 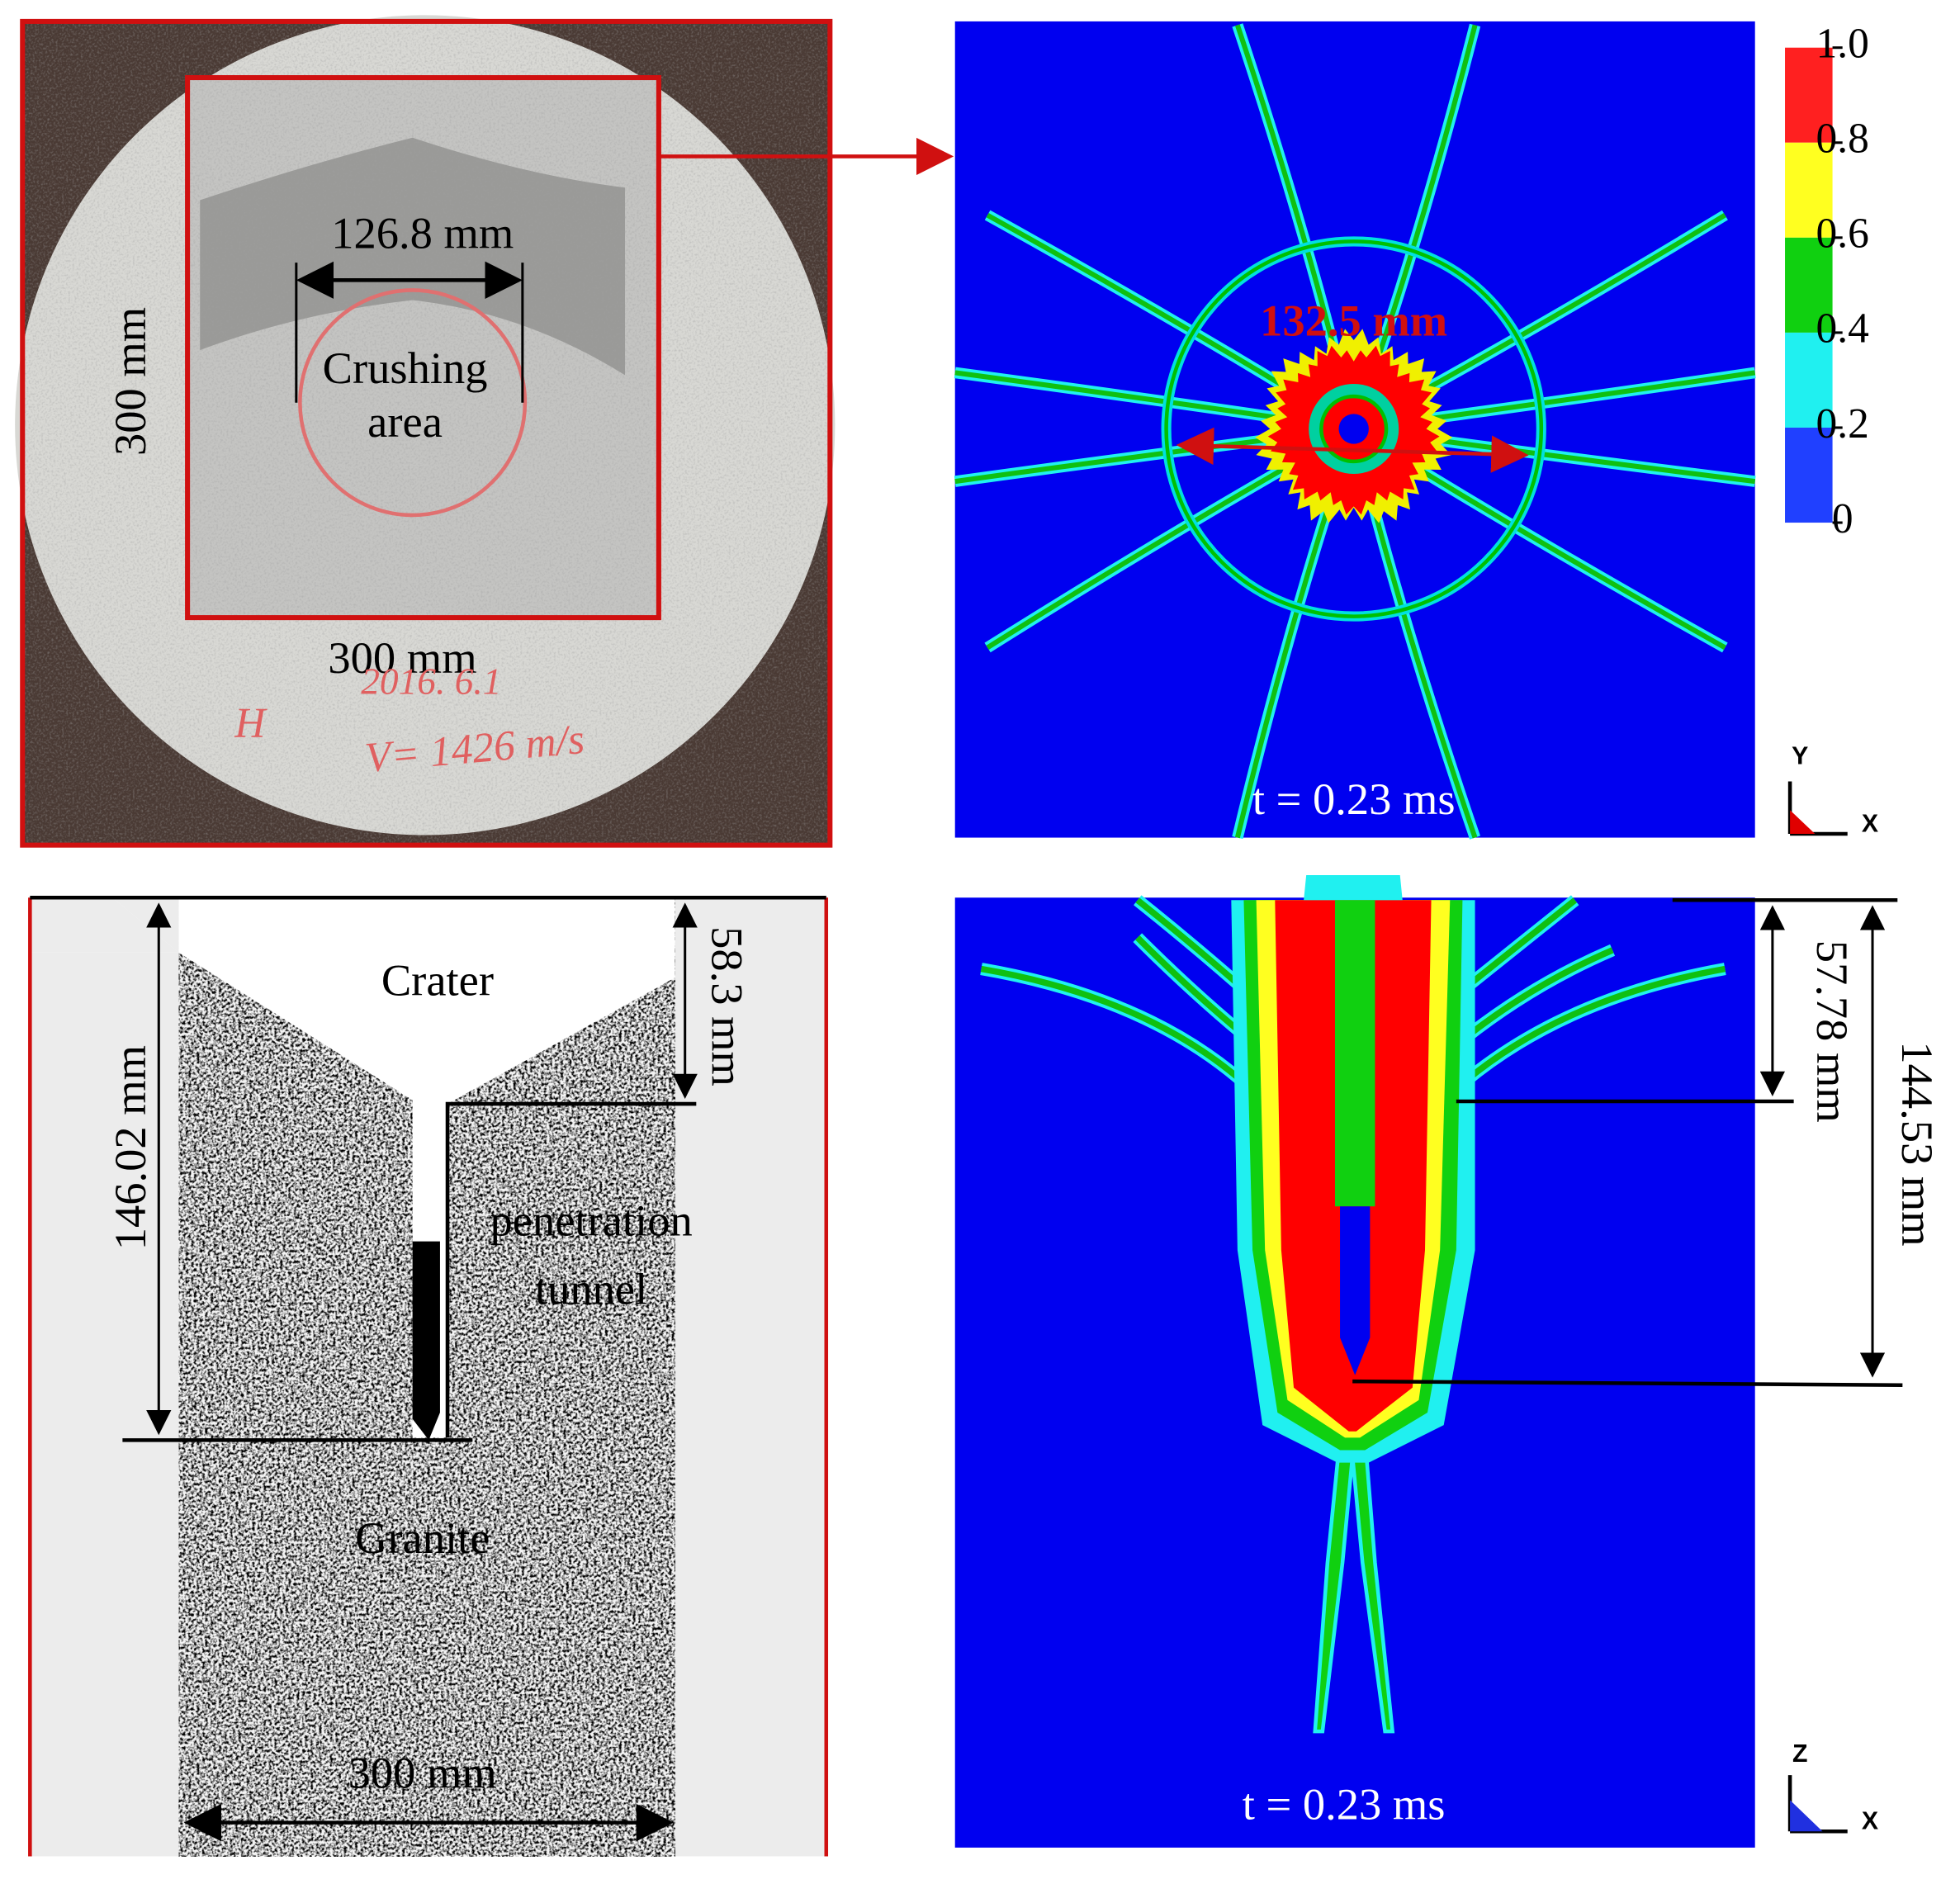 What do you see at coordinates (130, 381) in the screenshot?
I see `height-label: 300 mm` at bounding box center [130, 381].